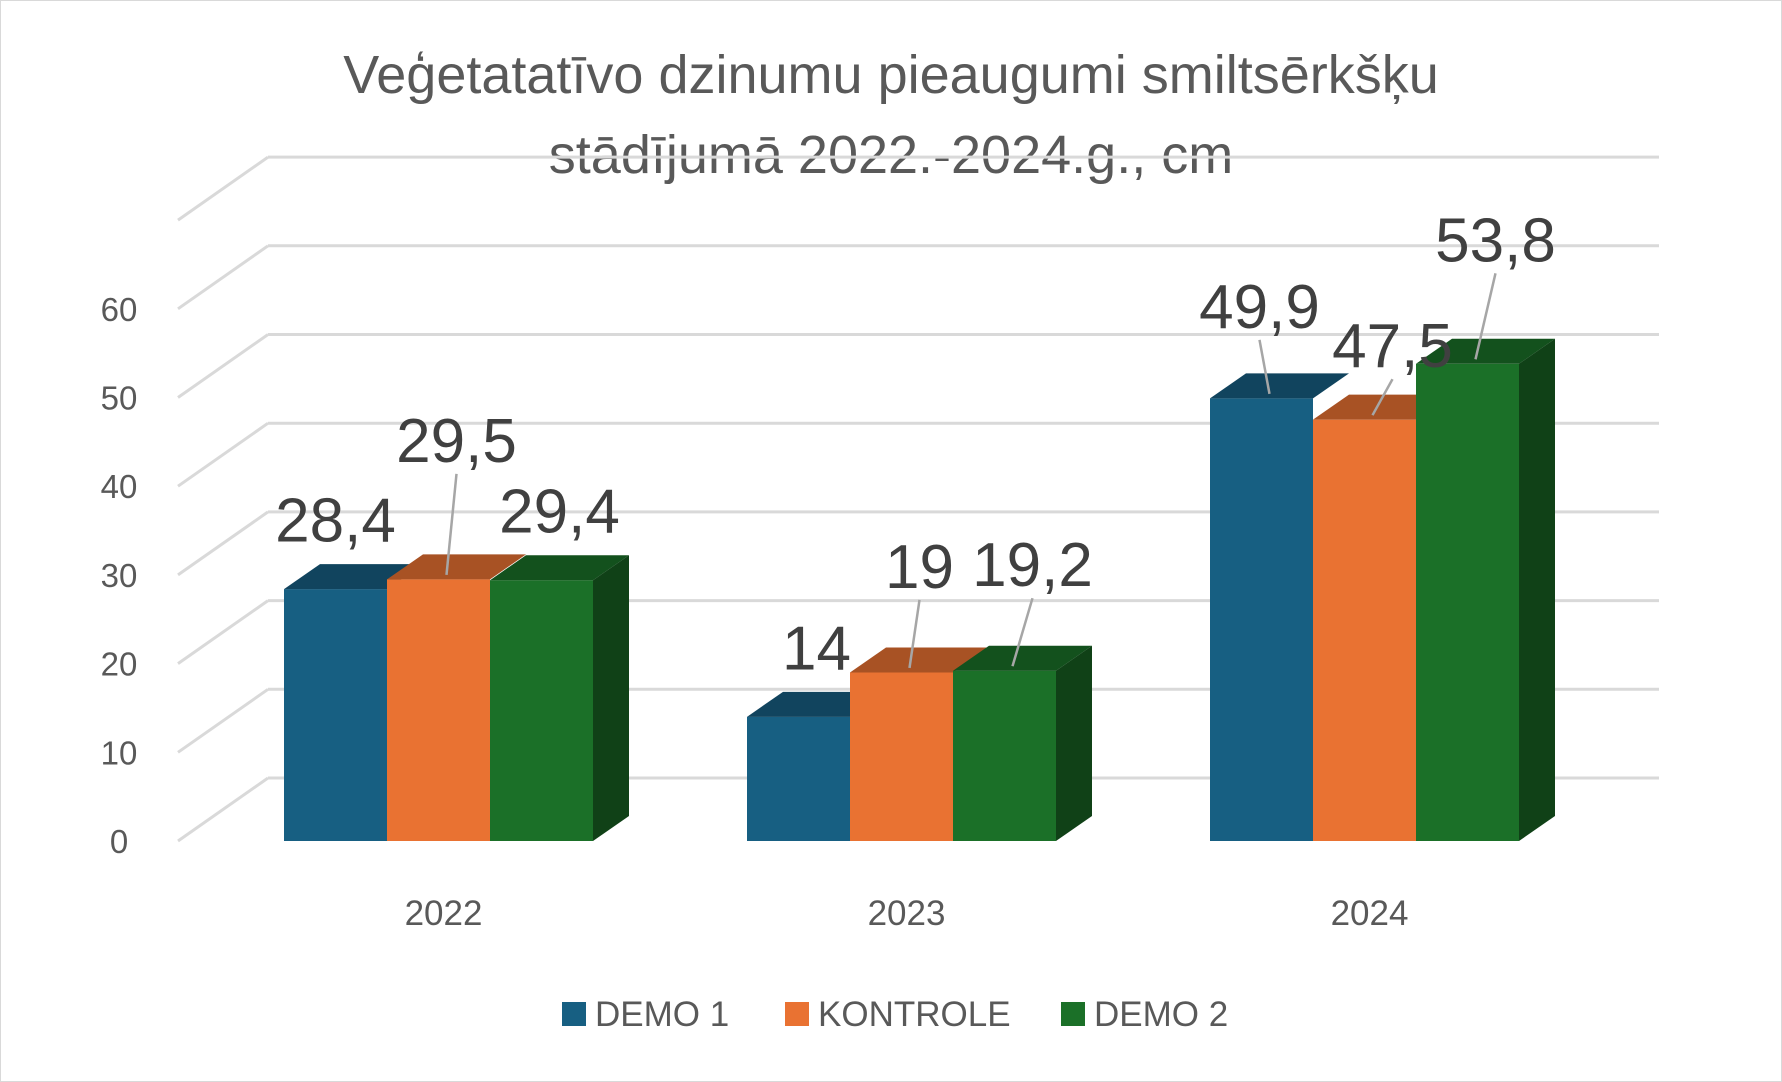  What do you see at coordinates (559, 568) in the screenshot?
I see `bar-top-demo-2-2022` at bounding box center [559, 568].